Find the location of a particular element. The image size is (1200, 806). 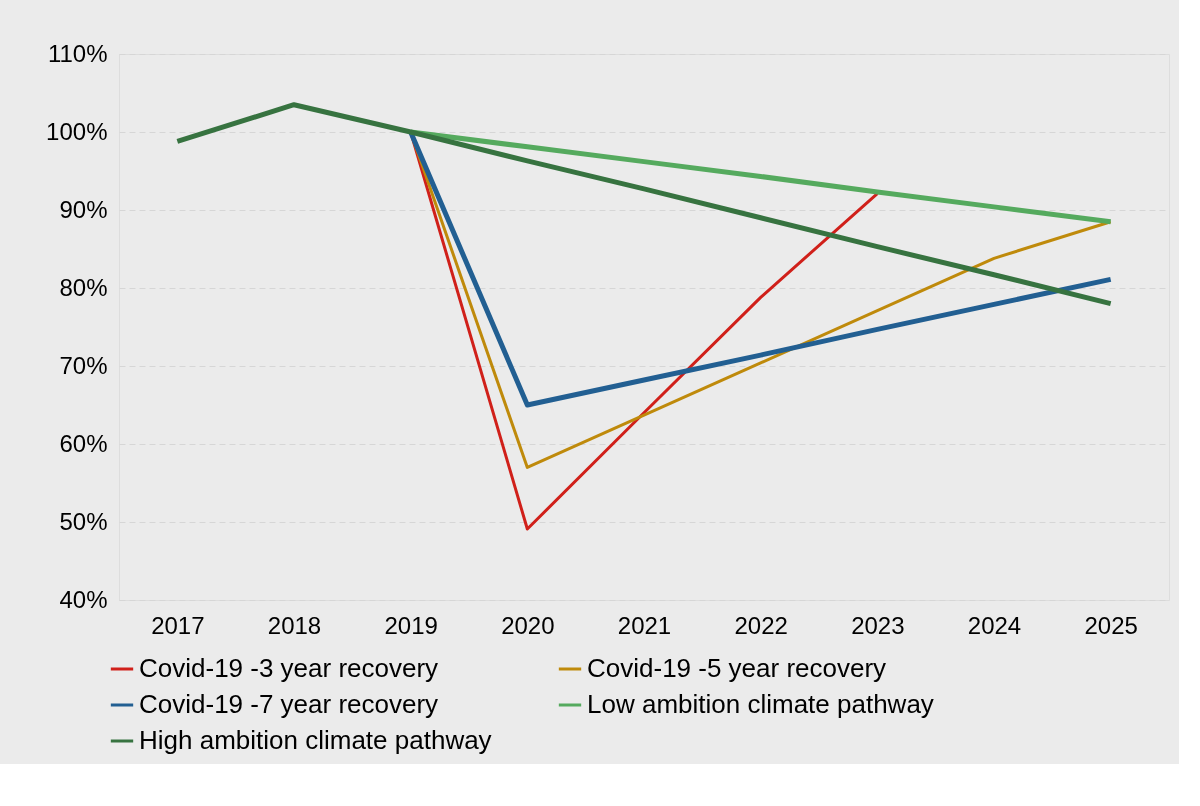

x-tick-label: 2019 is located at coordinates (411, 625).